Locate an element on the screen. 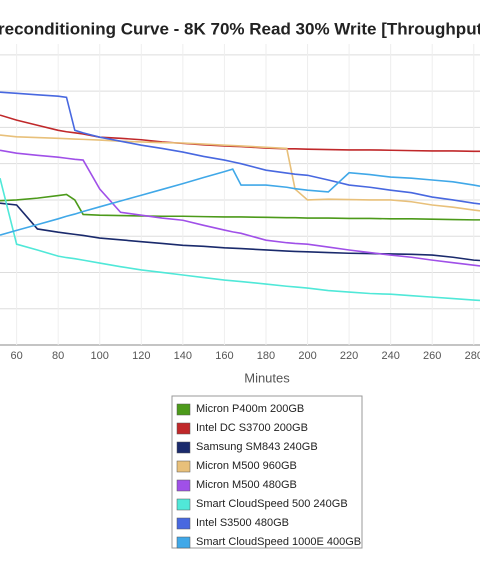  legend-label: Smart CloudSpeed 1000E 400GB is located at coordinates (278, 542).